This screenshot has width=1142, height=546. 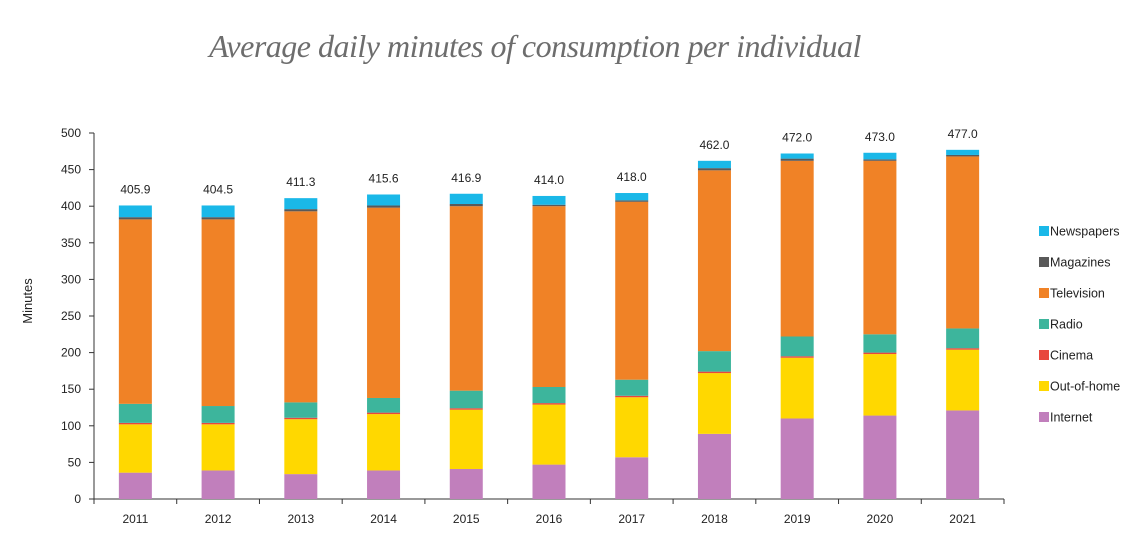 I want to click on legend-label: Newspapers, so click(x=1084, y=232).